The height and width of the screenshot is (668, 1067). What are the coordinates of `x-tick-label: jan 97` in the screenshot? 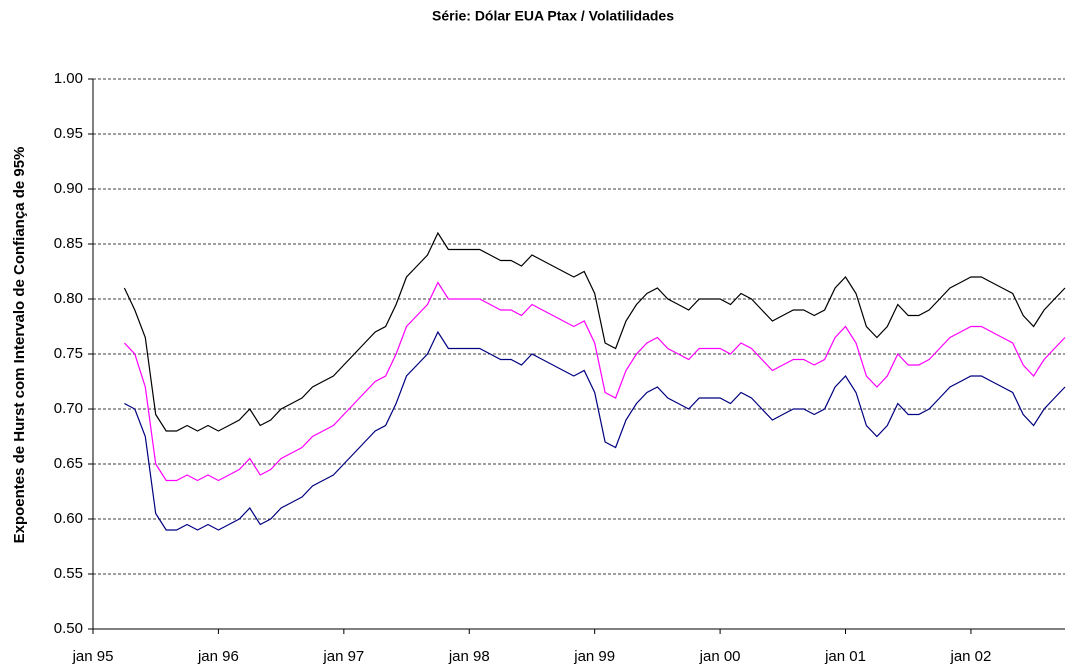 It's located at (343, 656).